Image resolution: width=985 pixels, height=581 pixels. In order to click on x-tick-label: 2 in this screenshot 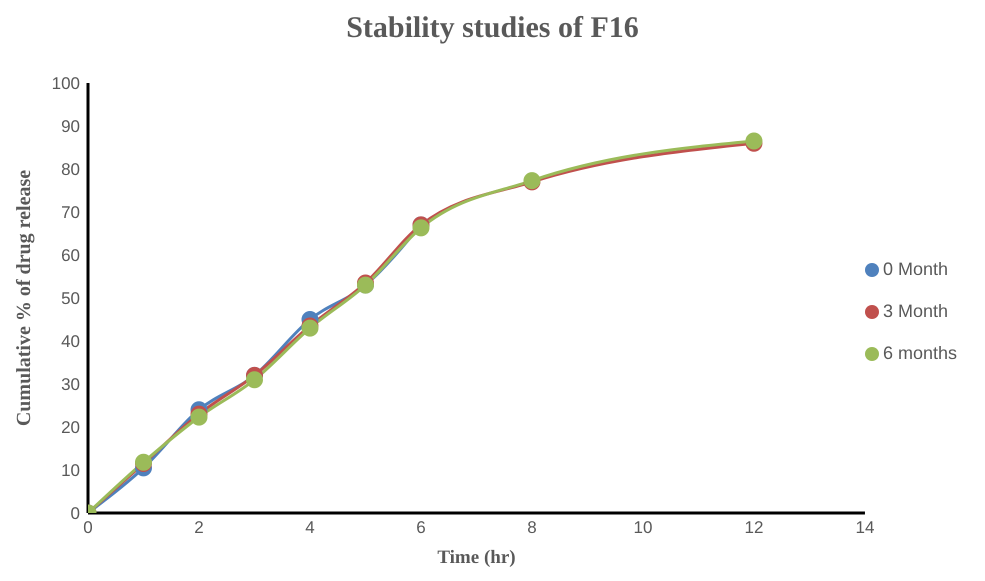, I will do `click(199, 528)`.